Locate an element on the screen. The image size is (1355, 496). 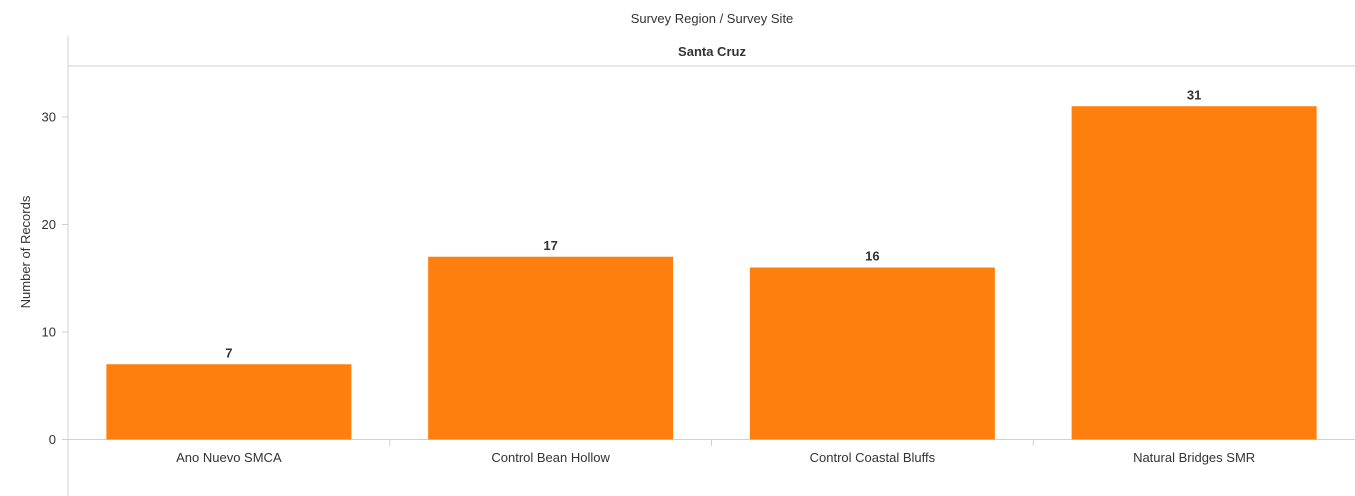
x-category-label: Natural Bridges SMR is located at coordinates (1194, 457).